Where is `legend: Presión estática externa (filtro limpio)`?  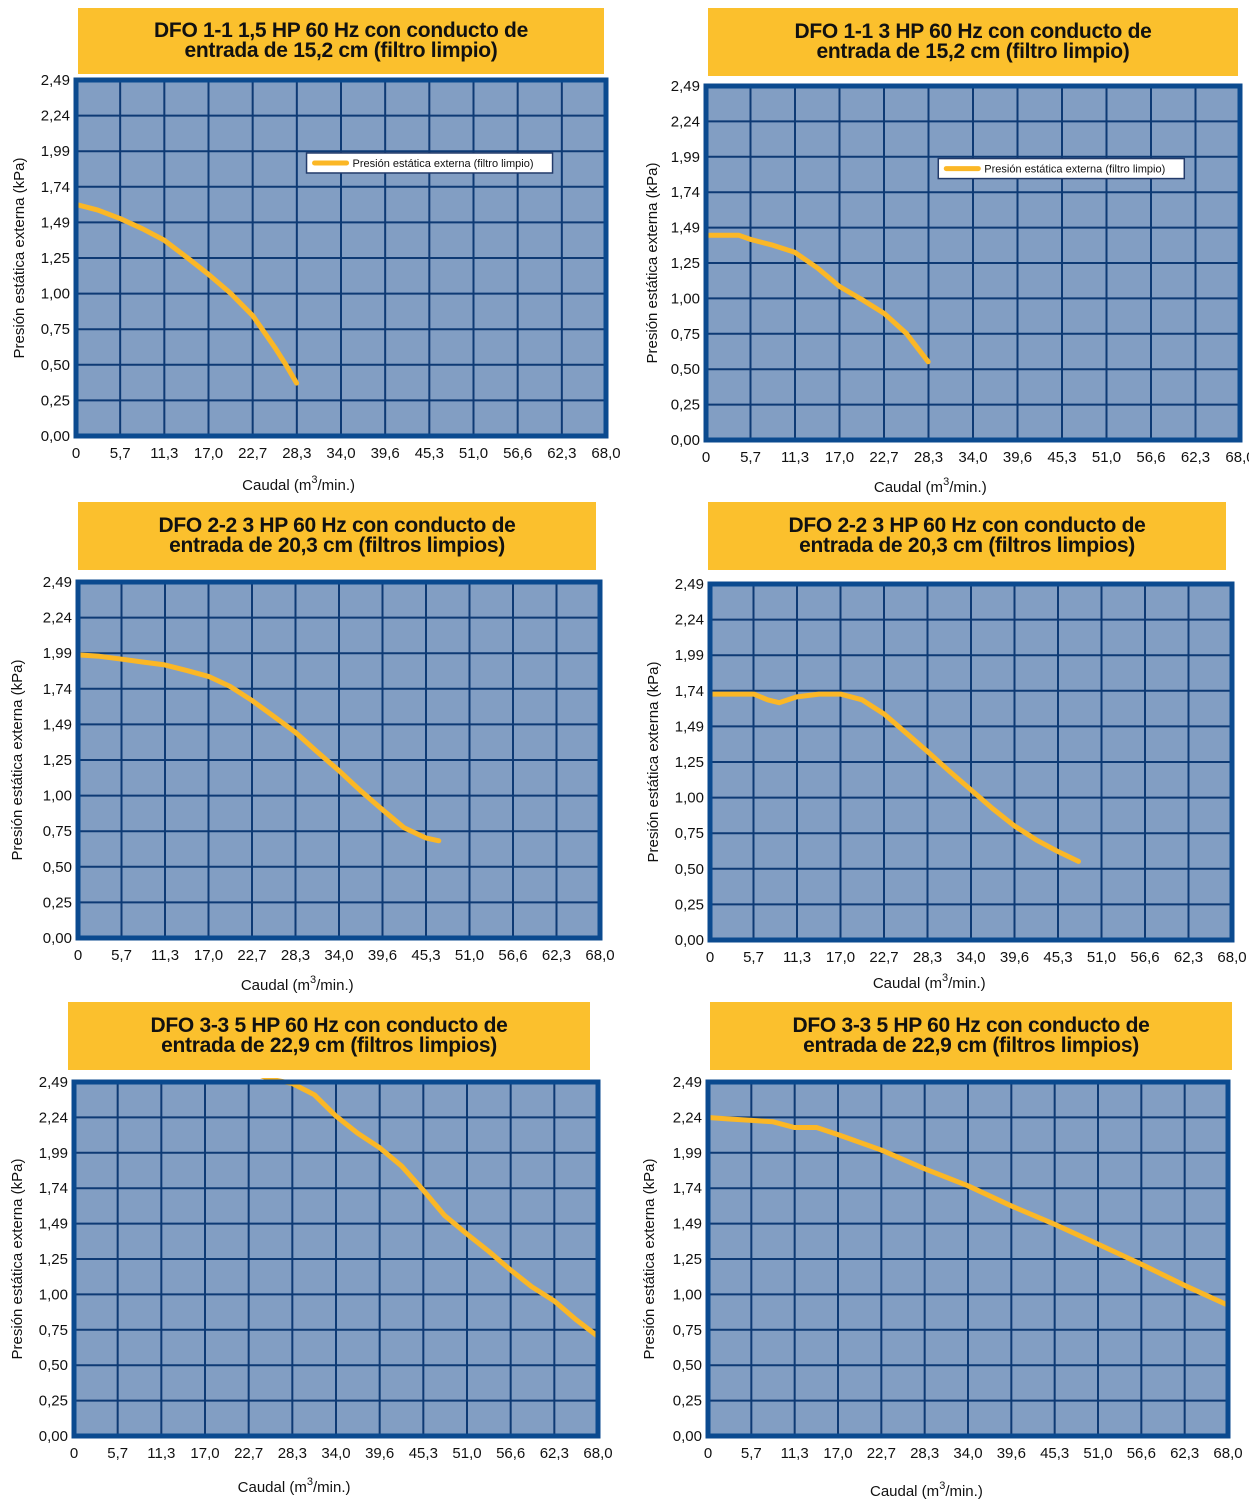 legend: Presión estática externa (filtro limpio) is located at coordinates (1061, 168).